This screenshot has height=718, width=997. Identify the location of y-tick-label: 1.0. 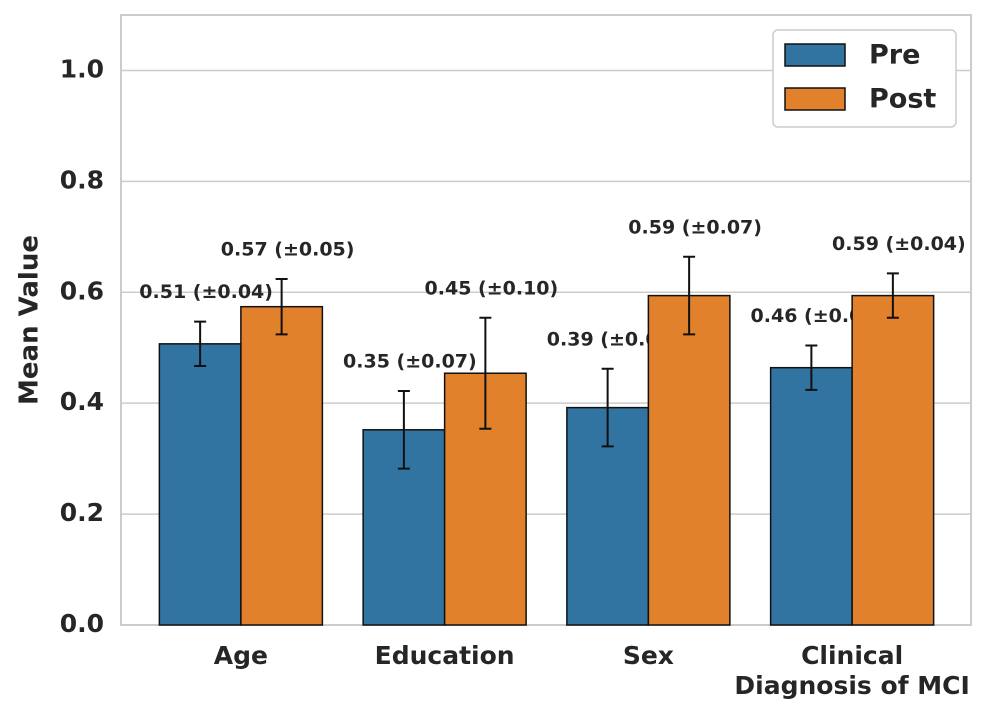
(82, 68).